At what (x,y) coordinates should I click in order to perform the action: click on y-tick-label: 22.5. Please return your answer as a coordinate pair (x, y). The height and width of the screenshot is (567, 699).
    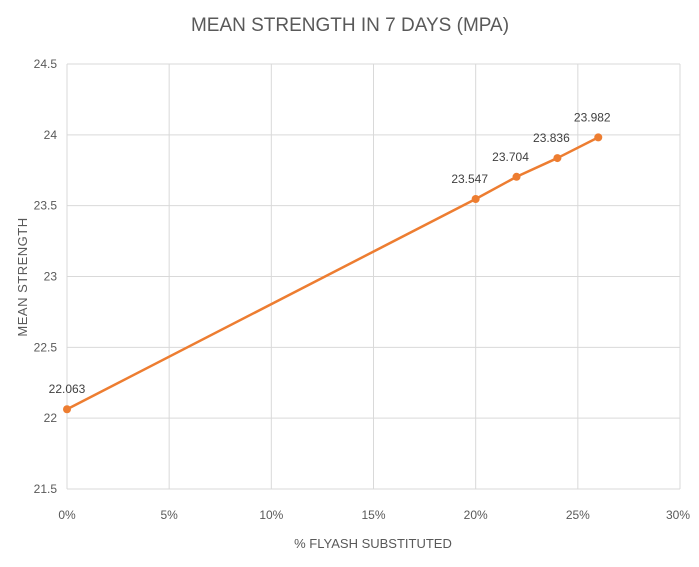
    Looking at the image, I should click on (46, 347).